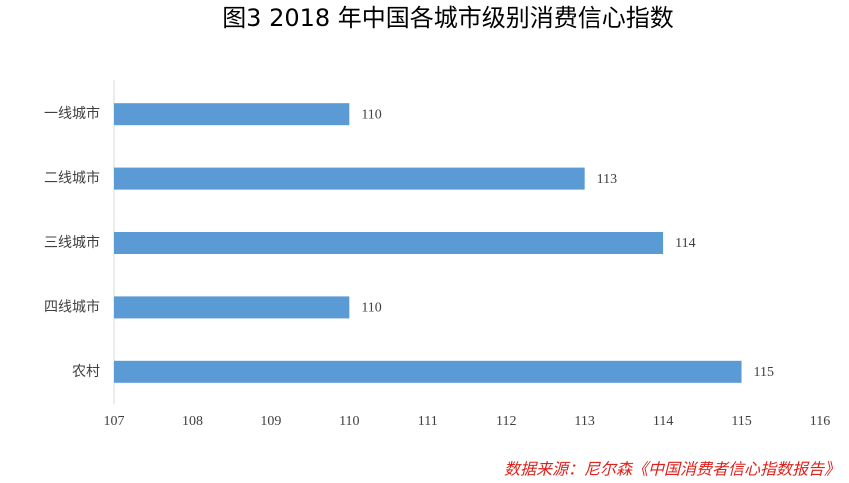  I want to click on data-label: 115, so click(764, 372).